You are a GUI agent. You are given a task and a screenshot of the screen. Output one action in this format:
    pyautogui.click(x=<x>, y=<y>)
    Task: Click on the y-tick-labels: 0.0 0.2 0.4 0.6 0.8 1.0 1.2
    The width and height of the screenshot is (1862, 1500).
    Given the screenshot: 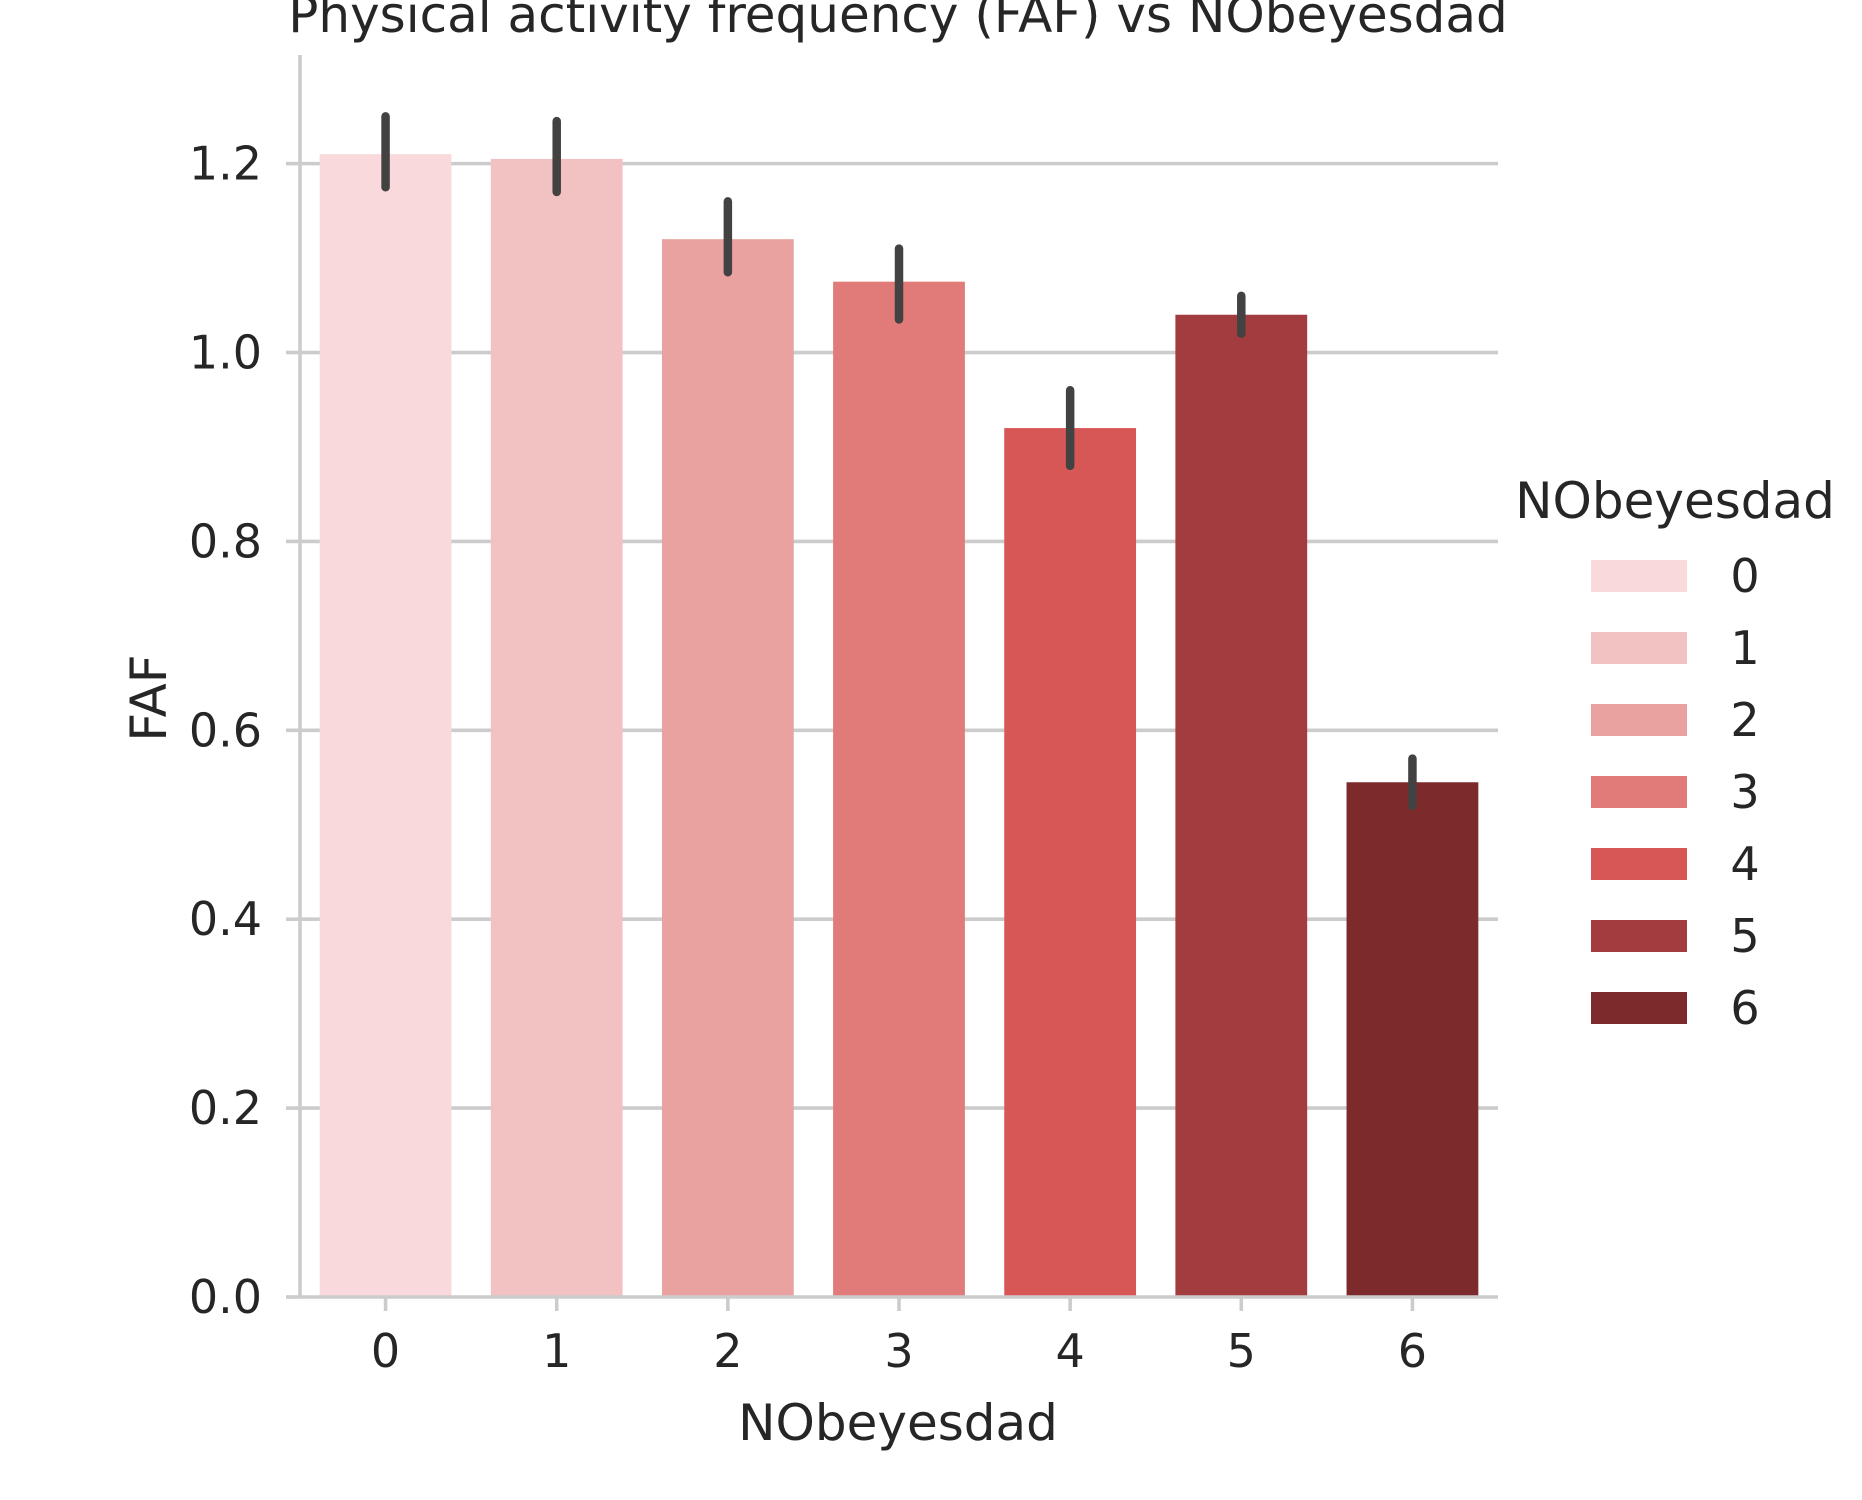 What is the action you would take?
    pyautogui.click(x=244, y=730)
    